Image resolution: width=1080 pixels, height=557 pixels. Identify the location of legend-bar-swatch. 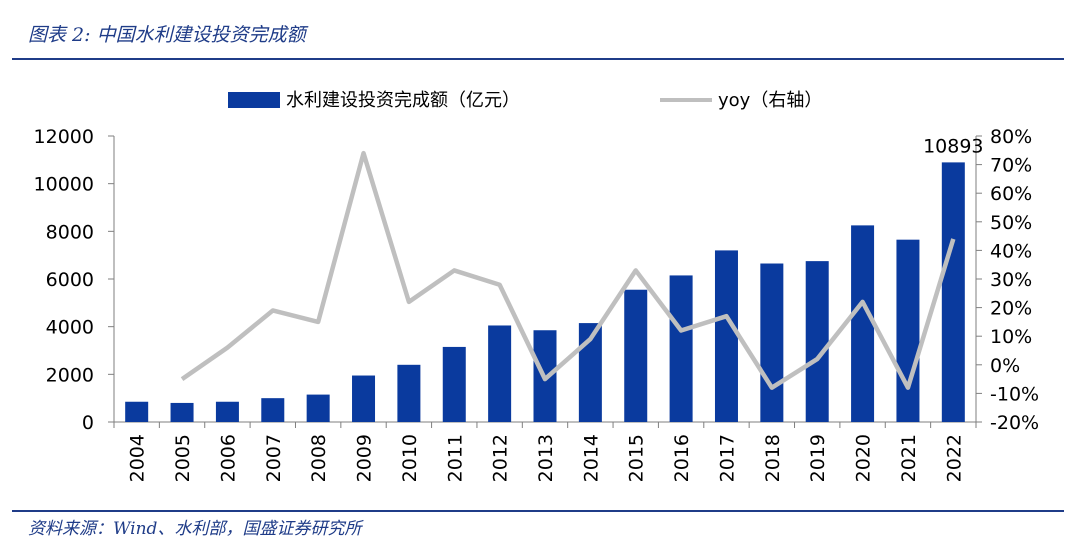
(254, 100).